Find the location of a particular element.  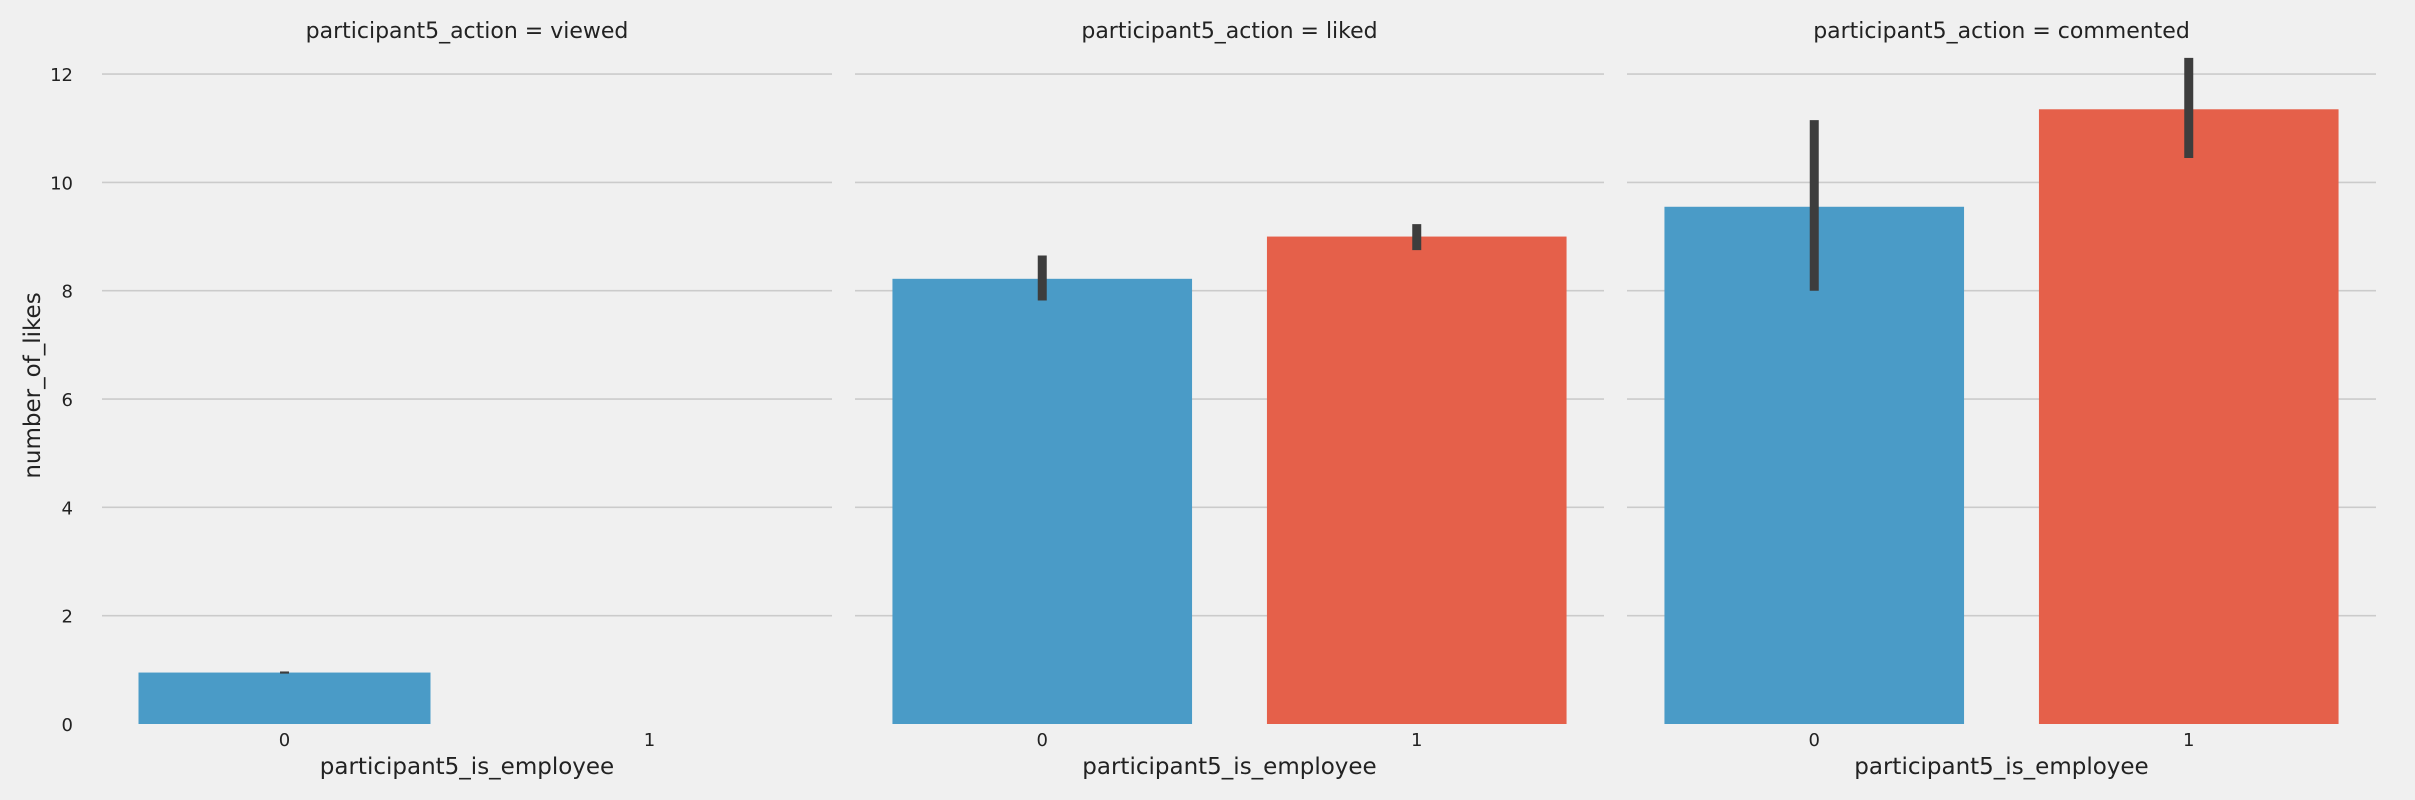

facet-title: participant5_action = commented is located at coordinates (2001, 31).